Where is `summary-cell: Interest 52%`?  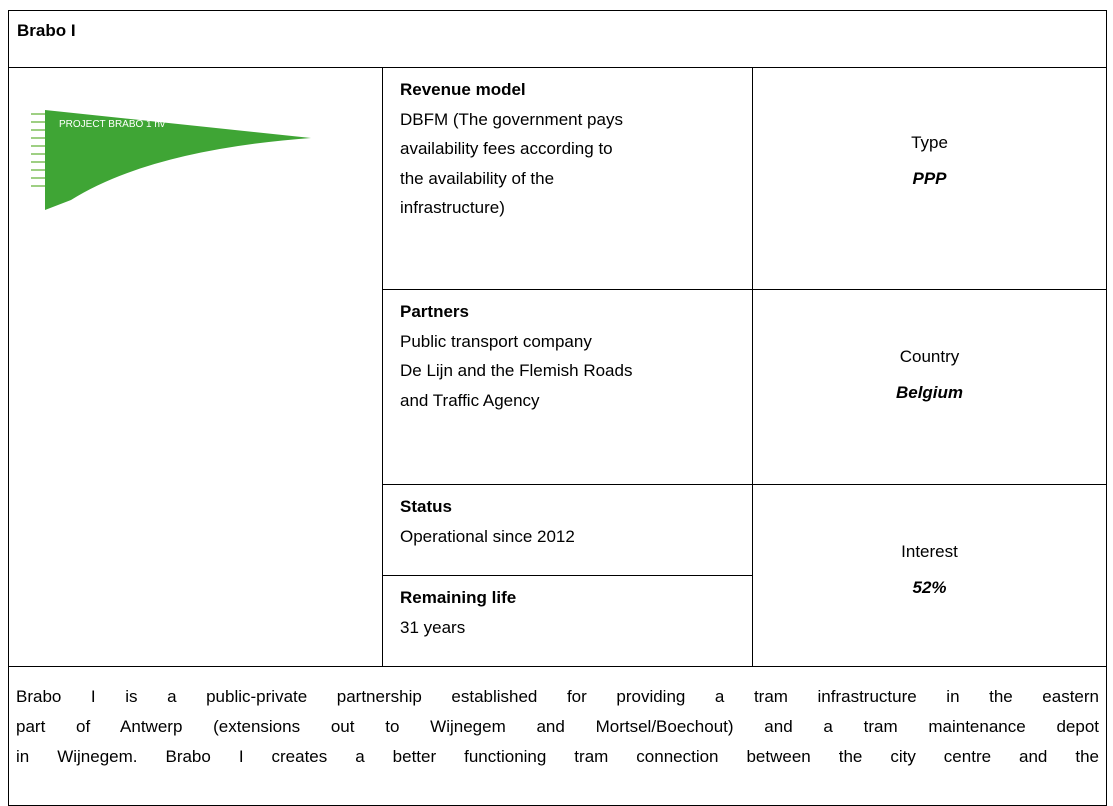
summary-cell: Interest 52% is located at coordinates (929, 575).